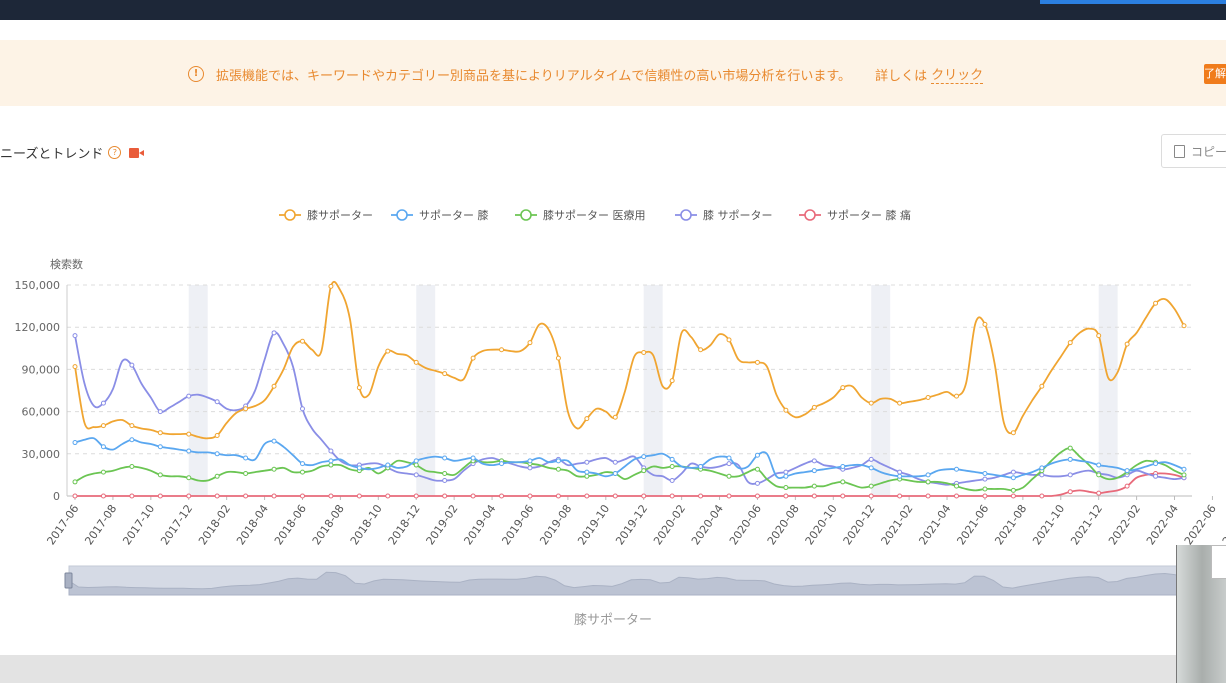 This screenshot has height=683, width=1226. Describe the element at coordinates (290, 215) in the screenshot. I see `legend-marker` at that location.